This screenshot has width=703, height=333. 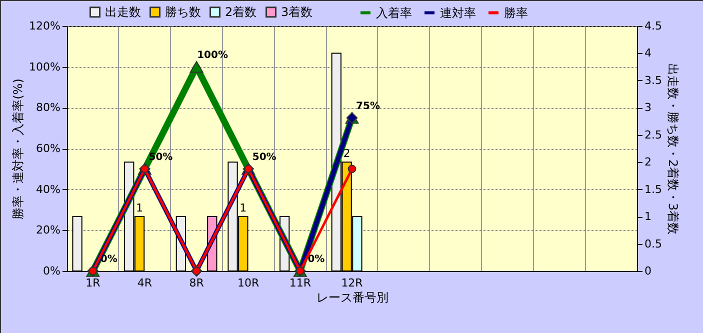 I want to click on data-label: 75%, so click(x=368, y=106).